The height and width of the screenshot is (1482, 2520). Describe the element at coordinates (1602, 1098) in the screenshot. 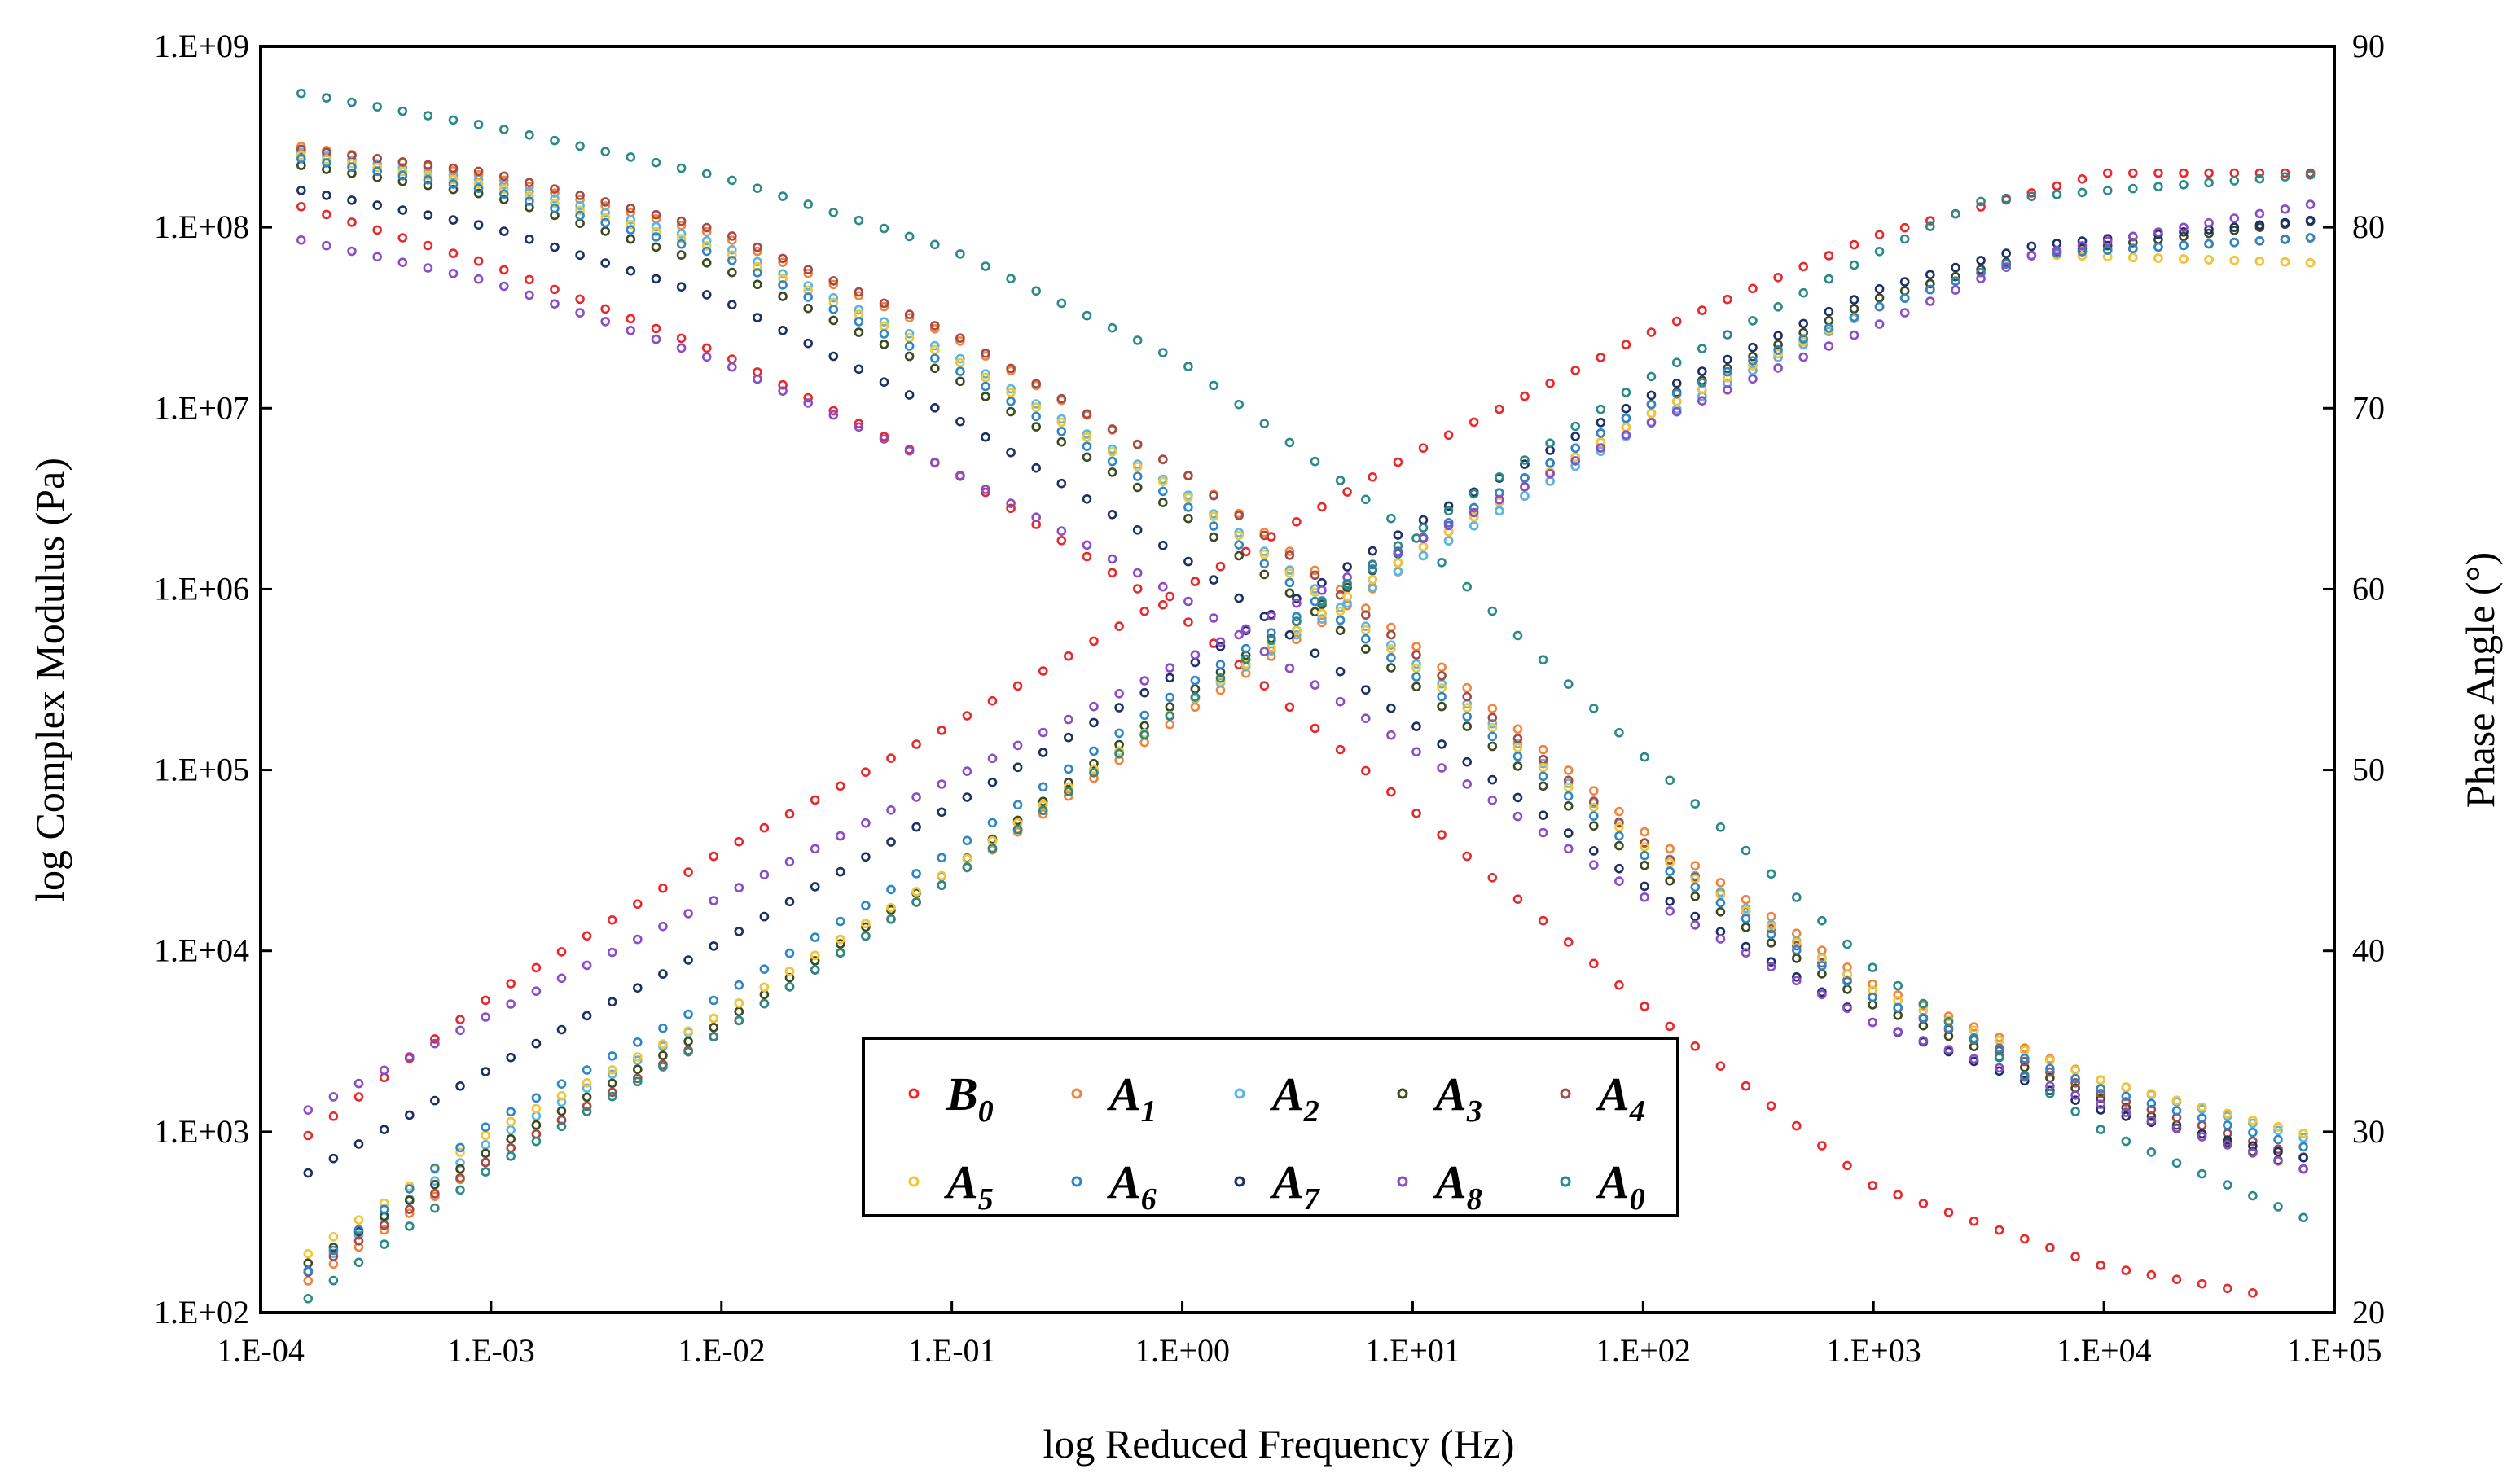

I see `legend-item-A4: A4` at that location.